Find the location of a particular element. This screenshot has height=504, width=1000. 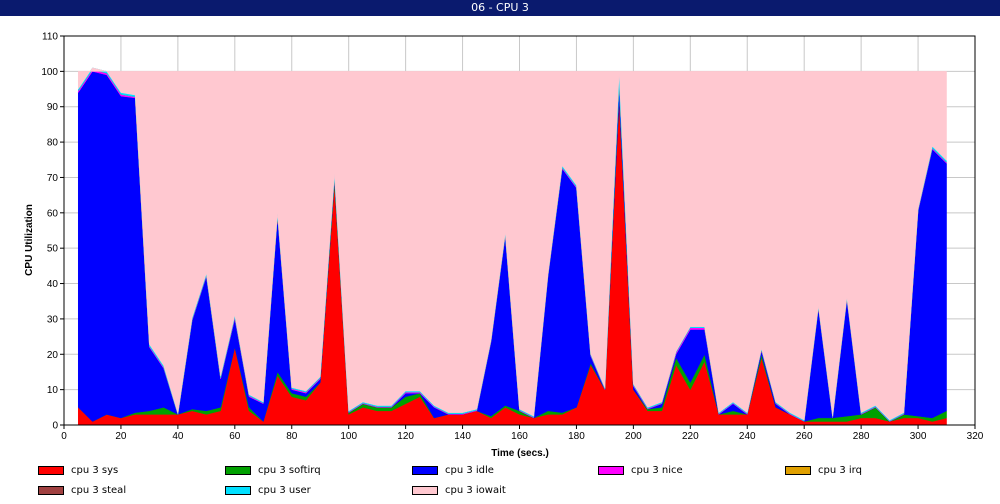

legend-label: cpu 3 user is located at coordinates (284, 490).